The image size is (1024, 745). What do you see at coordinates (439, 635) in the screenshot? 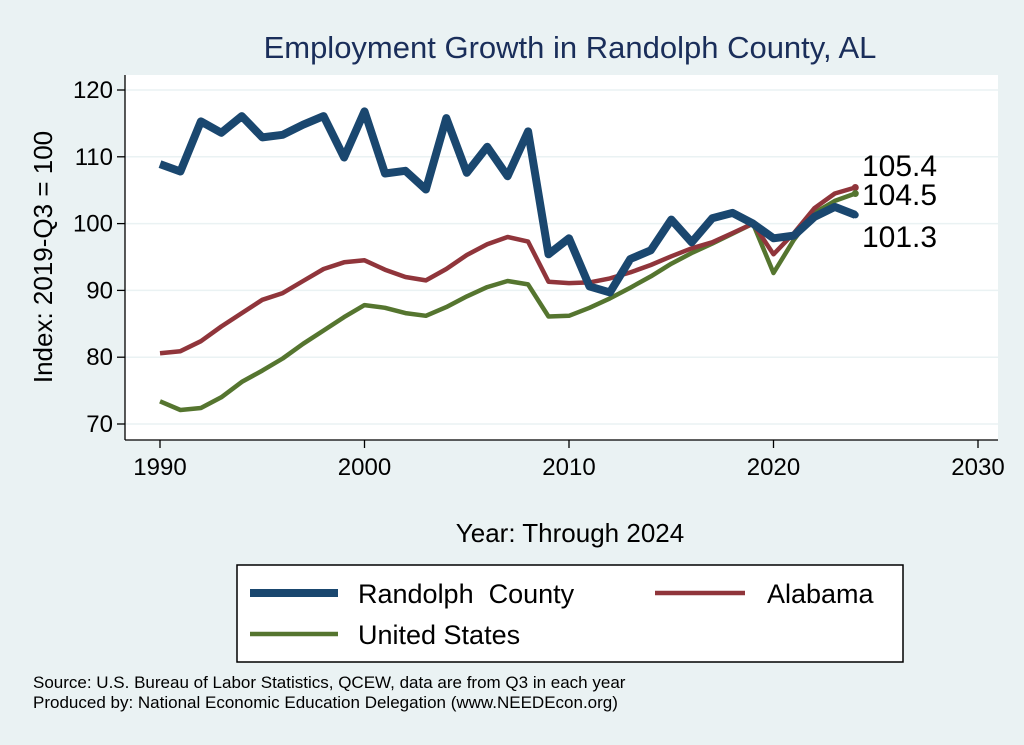
I see `legend-label-united-states: United States` at bounding box center [439, 635].